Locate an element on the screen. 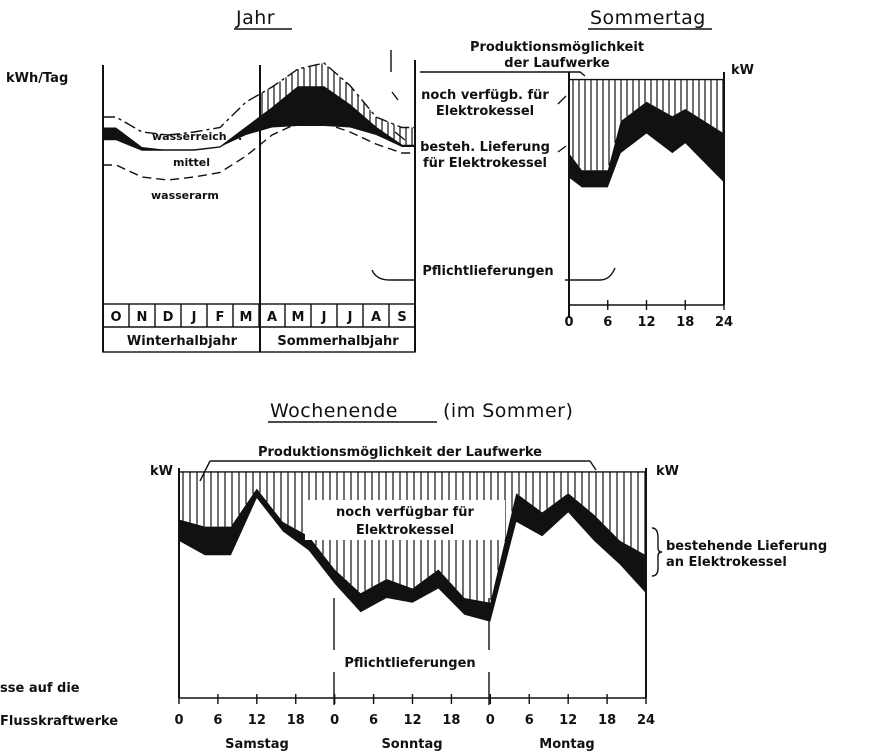 This screenshot has height=753, width=881. weekend-ylabel-right: kW is located at coordinates (667, 471).